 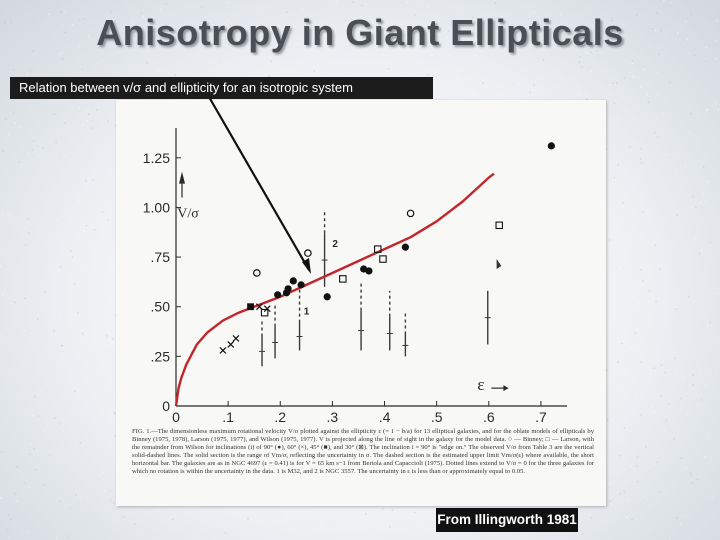 I want to click on chart-annotation: 2, so click(x=335, y=244).